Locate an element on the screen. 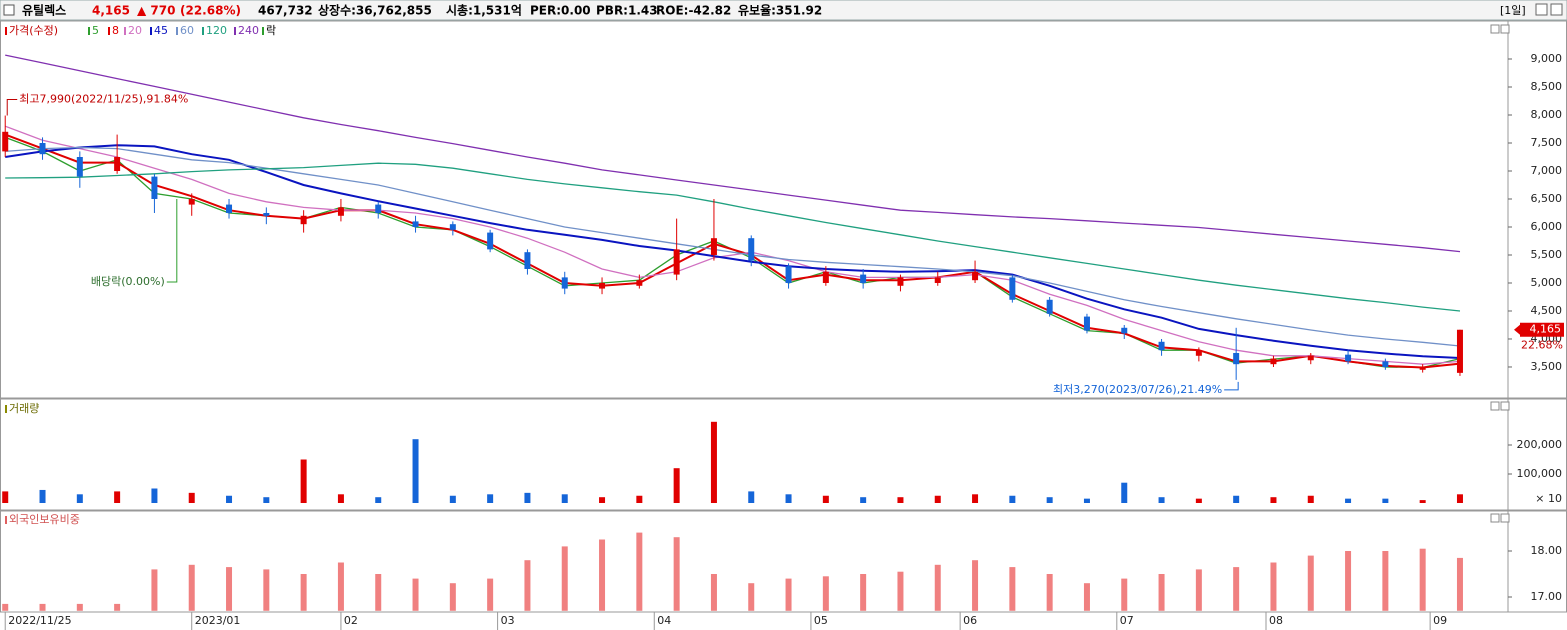 Image resolution: width=1567 pixels, height=630 pixels. y-tick-label: 7,500 is located at coordinates (1547, 142).